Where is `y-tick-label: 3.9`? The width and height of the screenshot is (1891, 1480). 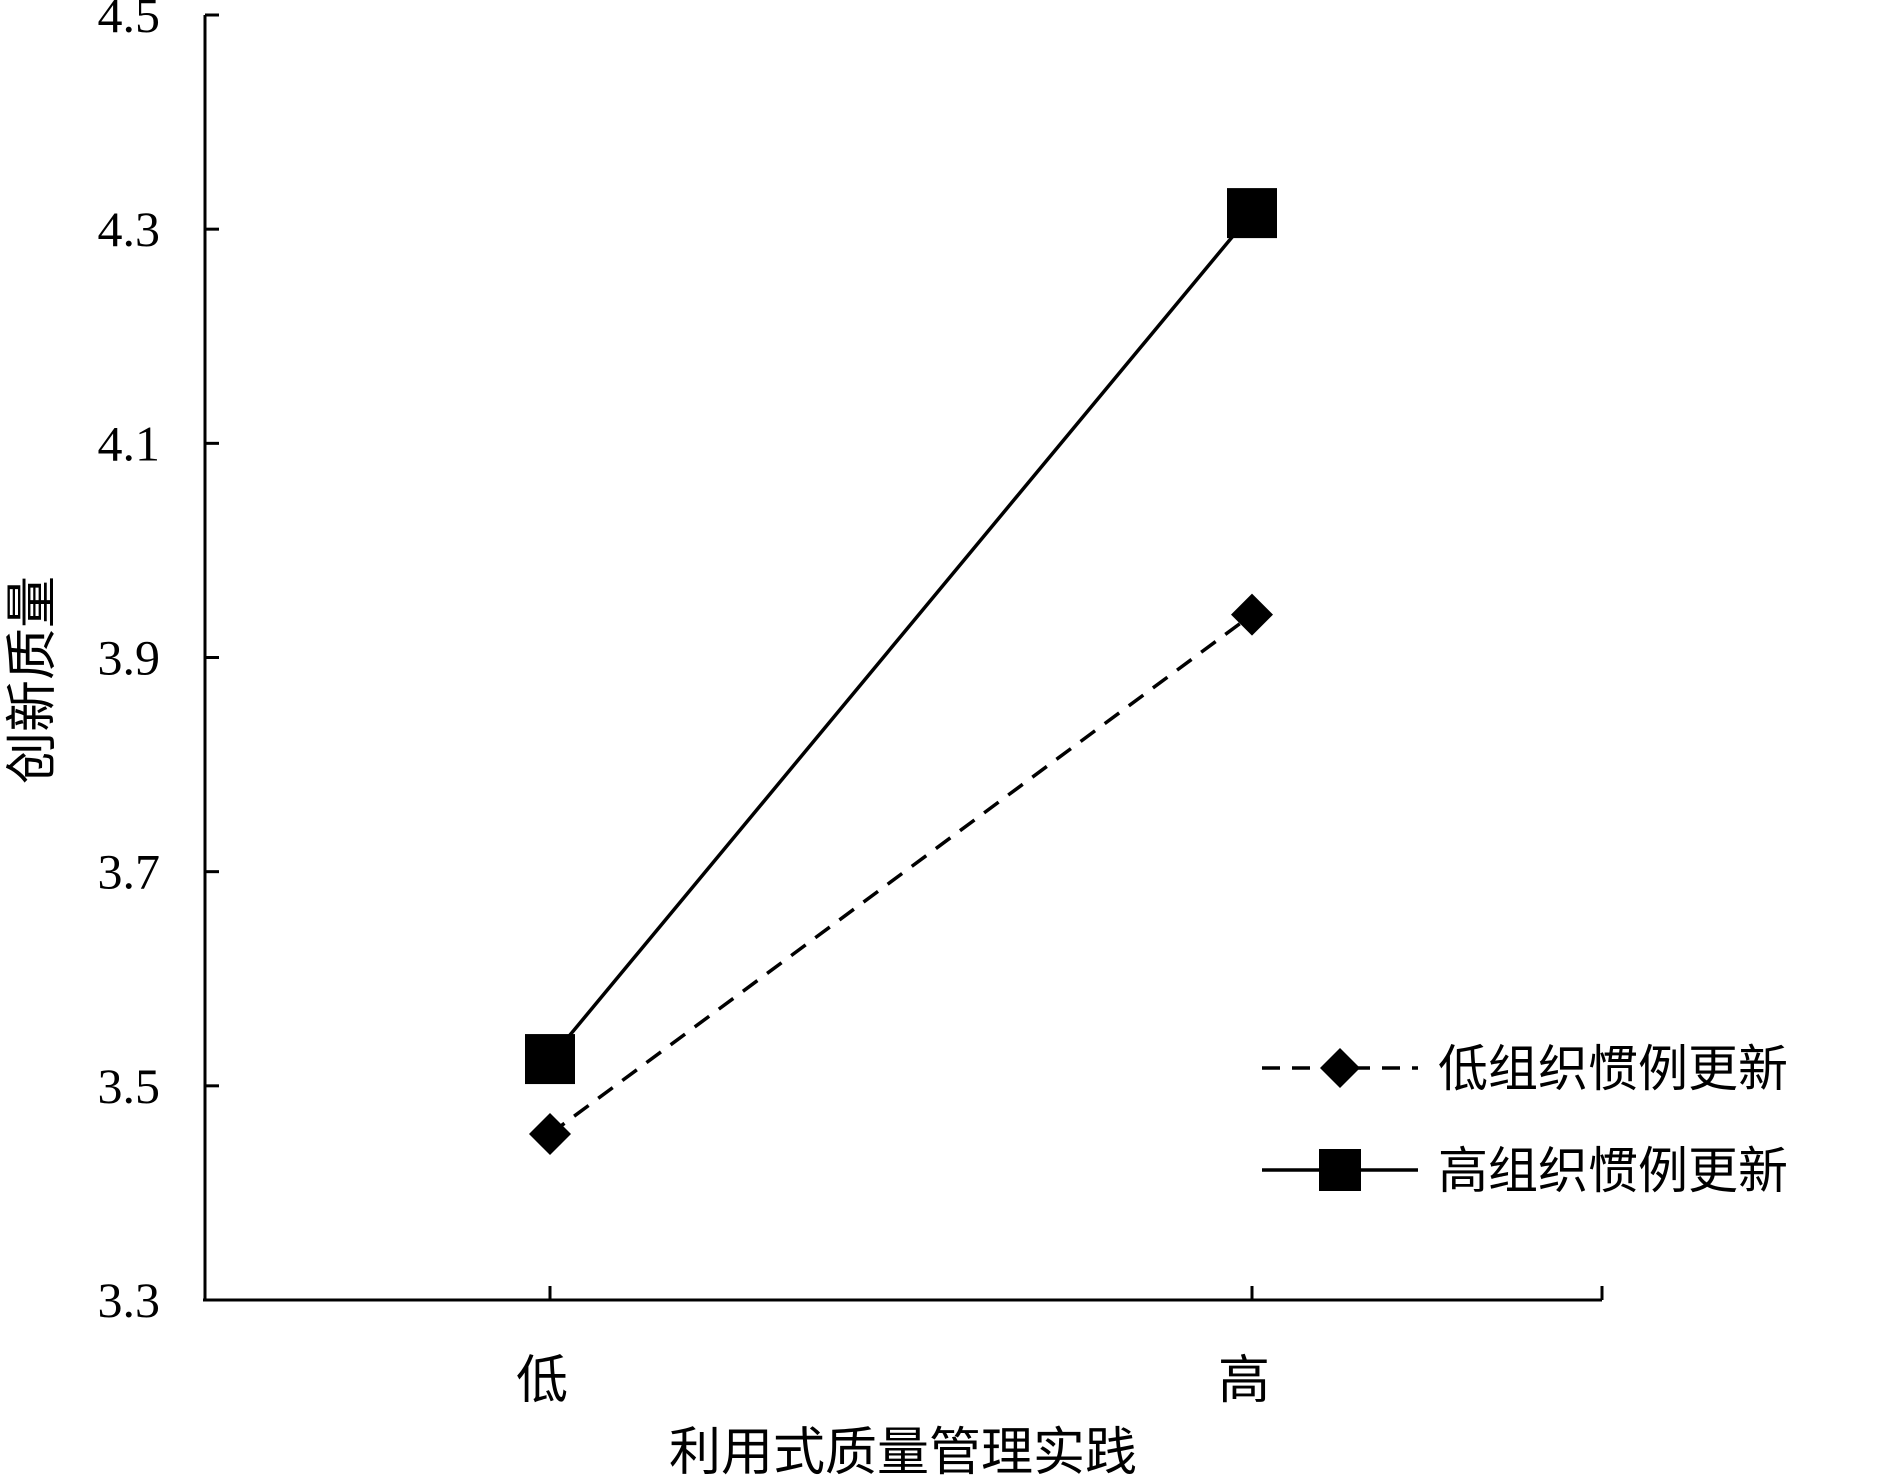 y-tick-label: 3.9 is located at coordinates (129, 658).